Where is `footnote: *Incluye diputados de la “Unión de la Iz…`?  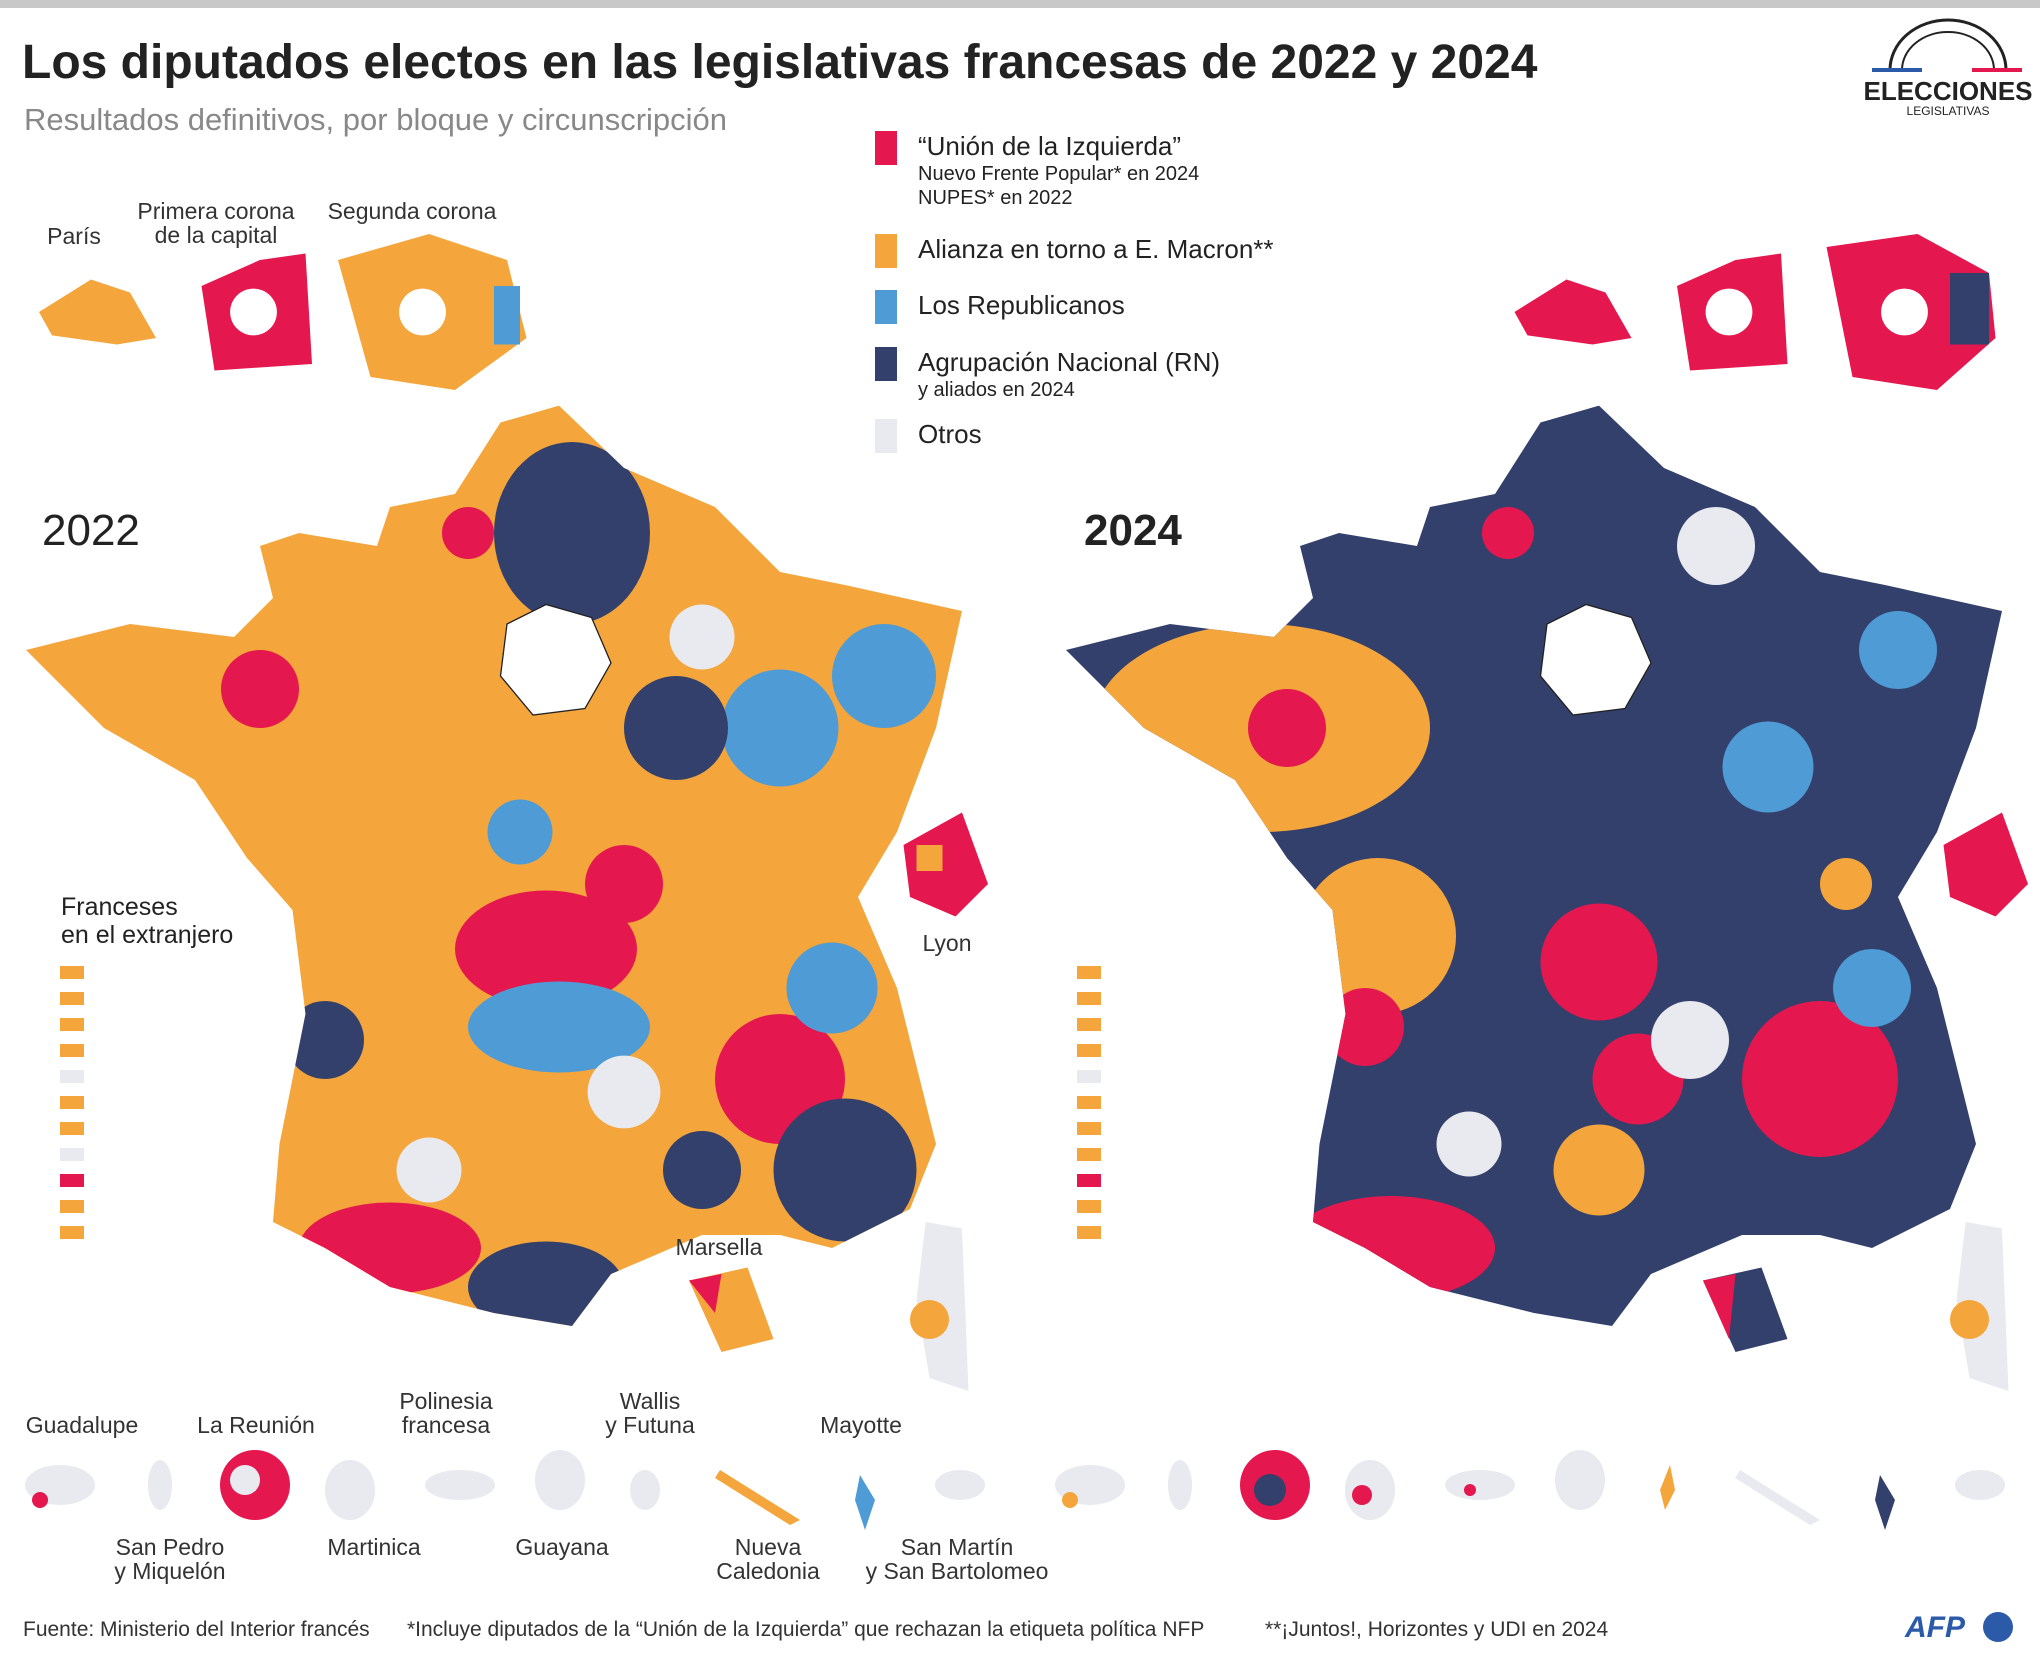
footnote: *Incluye diputados de la “Unión de la Iz… is located at coordinates (805, 1629).